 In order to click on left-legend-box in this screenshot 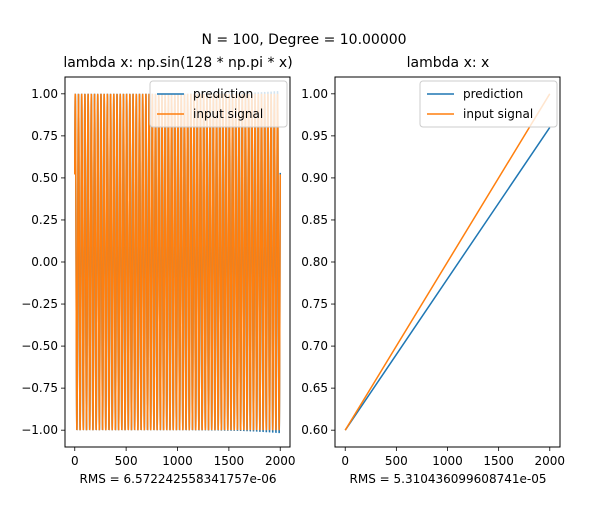, I will do `click(218, 104)`.